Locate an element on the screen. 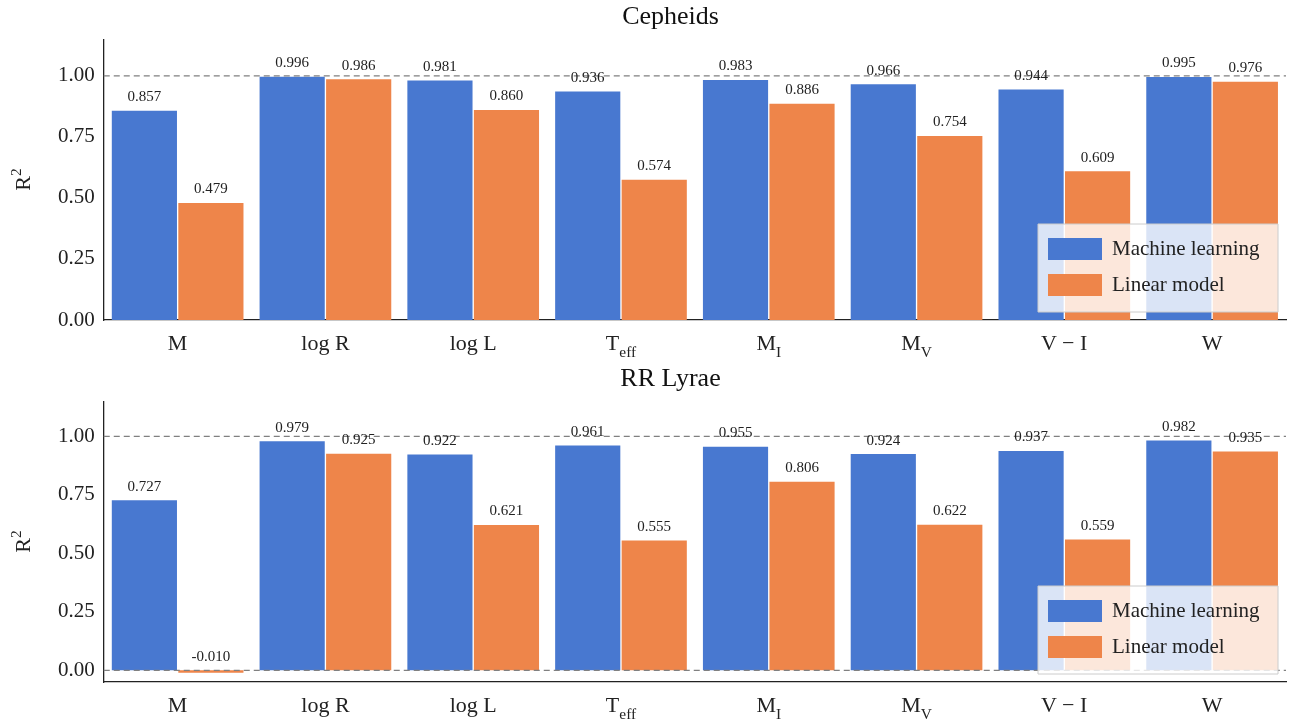 Image resolution: width=1298 pixels, height=725 pixels. data-label: 0.983 is located at coordinates (735, 65).